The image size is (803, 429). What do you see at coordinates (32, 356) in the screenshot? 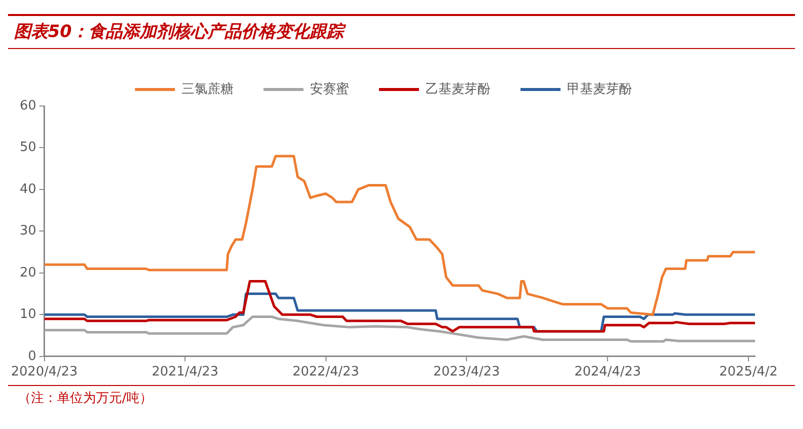
I see `y-tick-label: 0` at bounding box center [32, 356].